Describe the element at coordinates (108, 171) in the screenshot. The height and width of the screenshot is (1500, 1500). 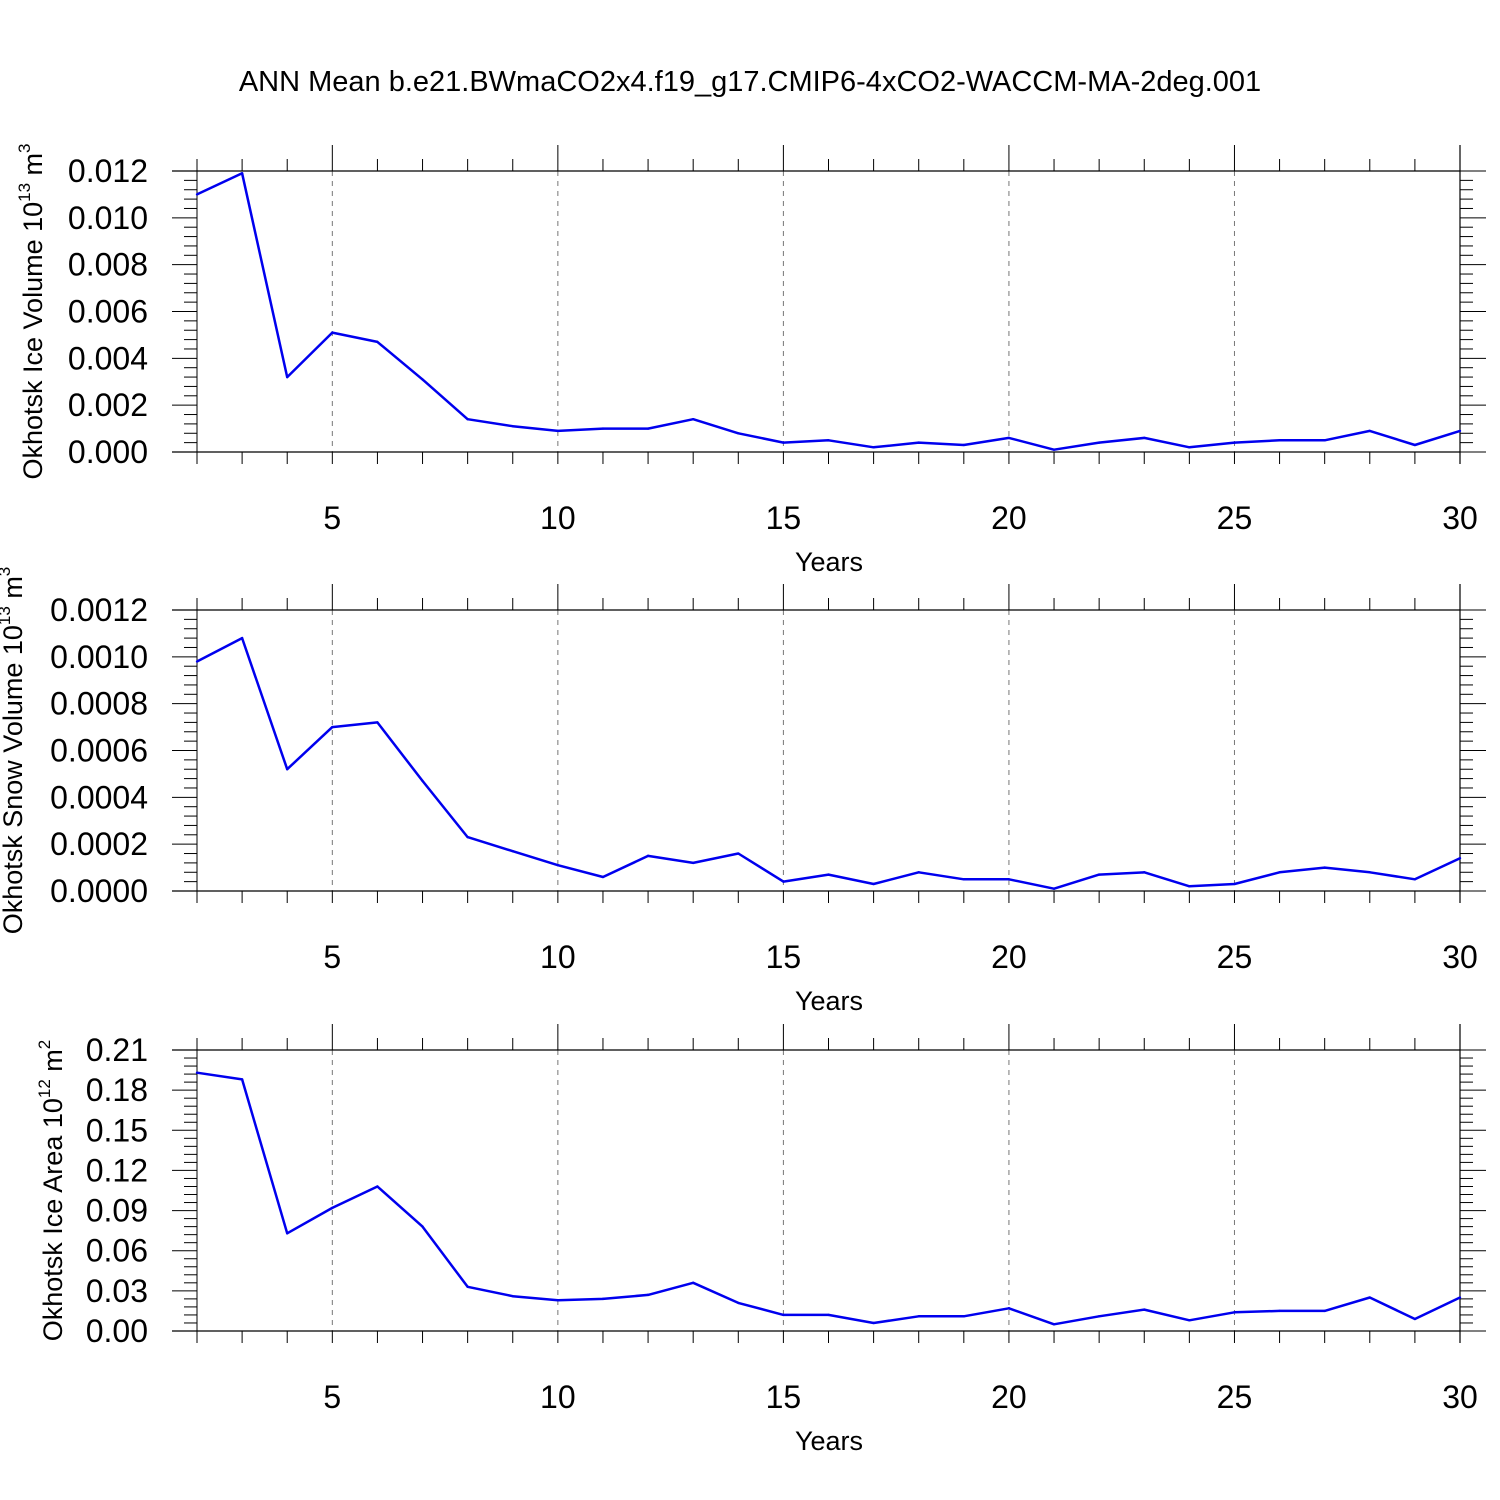
I see `y-tick-label: 0.012` at that location.